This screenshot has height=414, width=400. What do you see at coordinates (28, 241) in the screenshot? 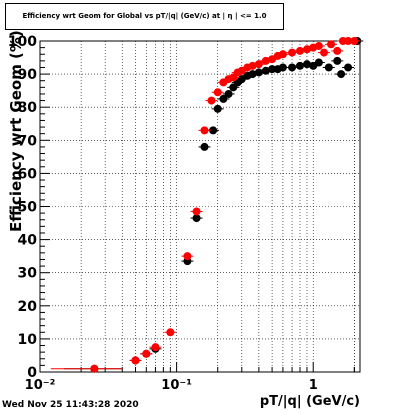
I see `y-tick-label: 40` at bounding box center [28, 241].